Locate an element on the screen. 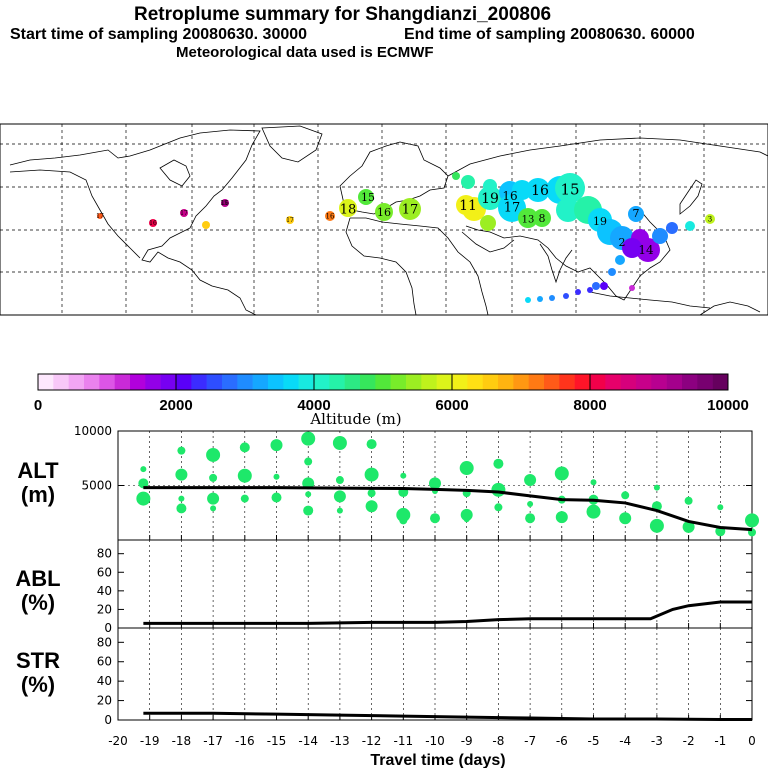  coast-greenland is located at coordinates (292, 144).